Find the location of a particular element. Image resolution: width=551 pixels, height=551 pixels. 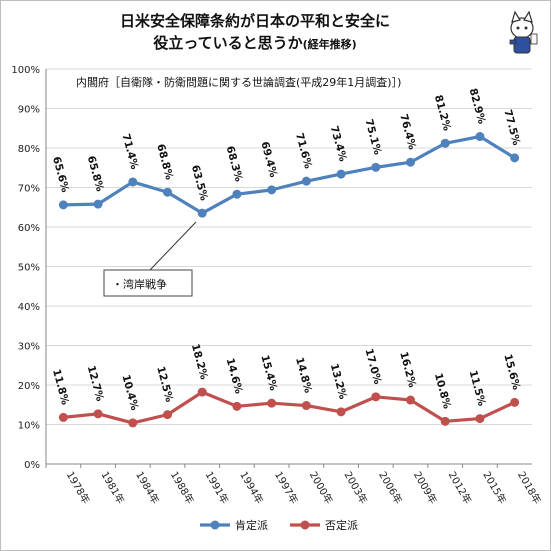

y-tick-label: 80% is located at coordinates (29, 149).